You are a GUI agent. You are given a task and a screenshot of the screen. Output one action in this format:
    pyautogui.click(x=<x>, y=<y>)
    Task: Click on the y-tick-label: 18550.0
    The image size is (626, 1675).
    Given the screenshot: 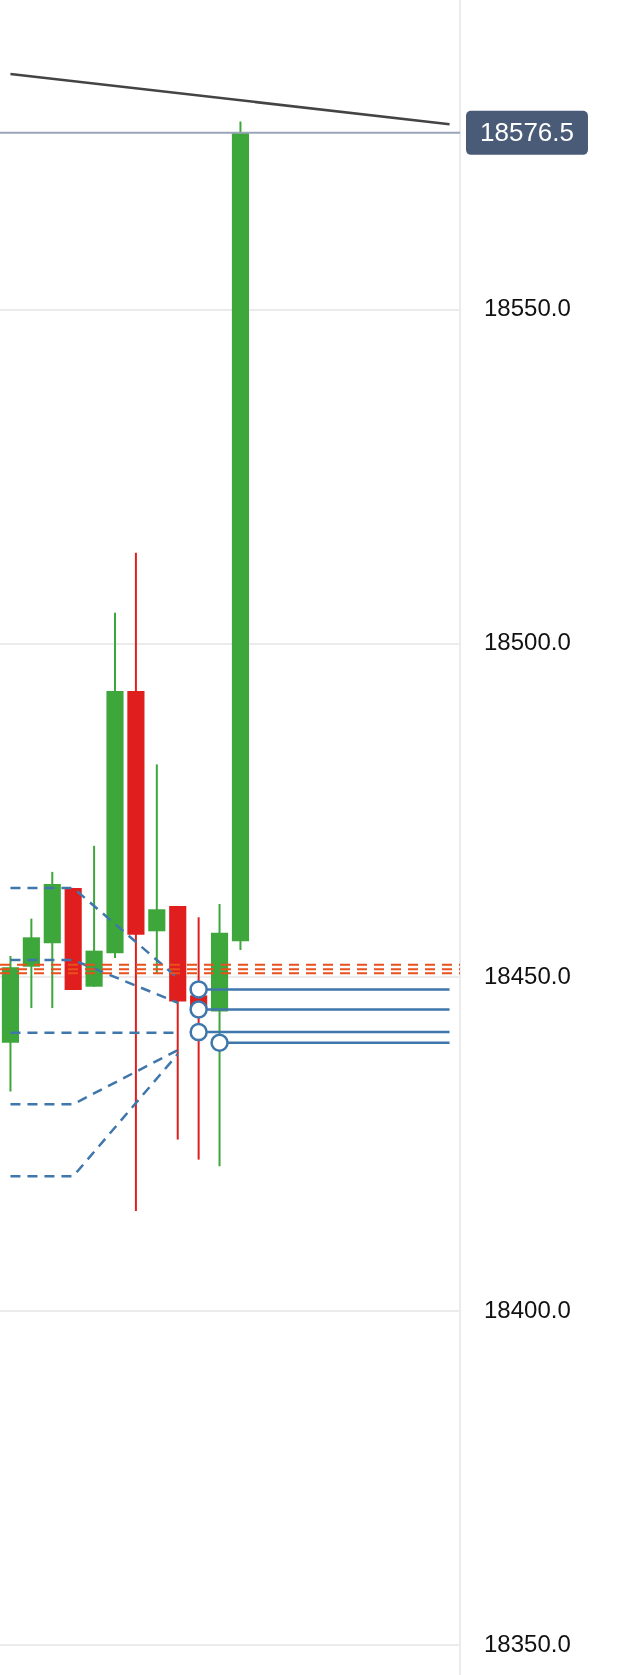 What is the action you would take?
    pyautogui.click(x=527, y=308)
    